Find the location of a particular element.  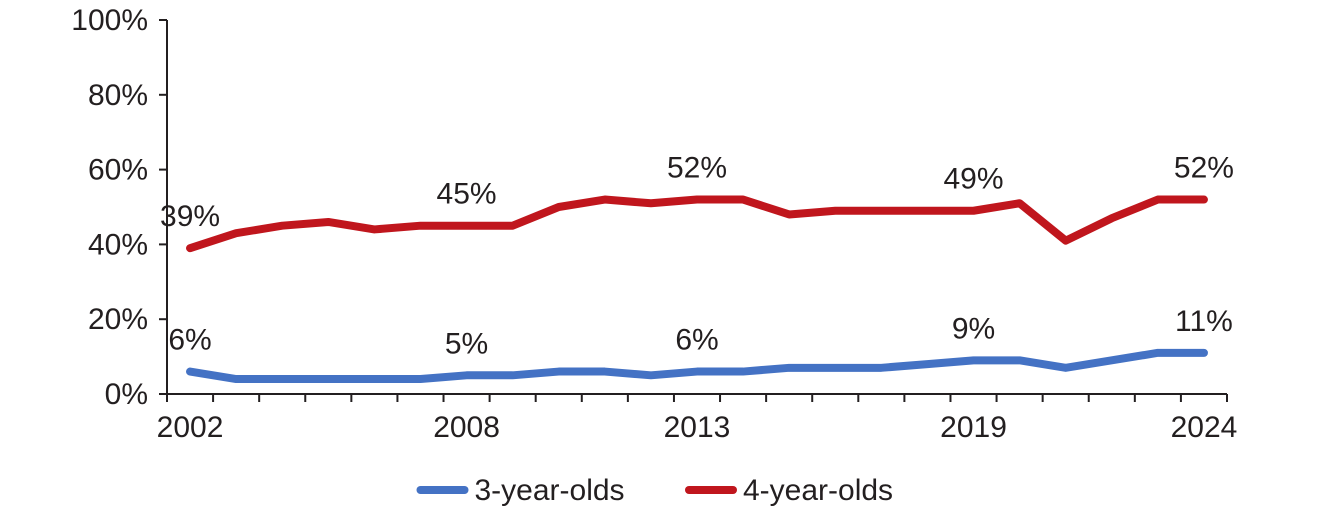

x-tick-label: 2019 is located at coordinates (973, 427).